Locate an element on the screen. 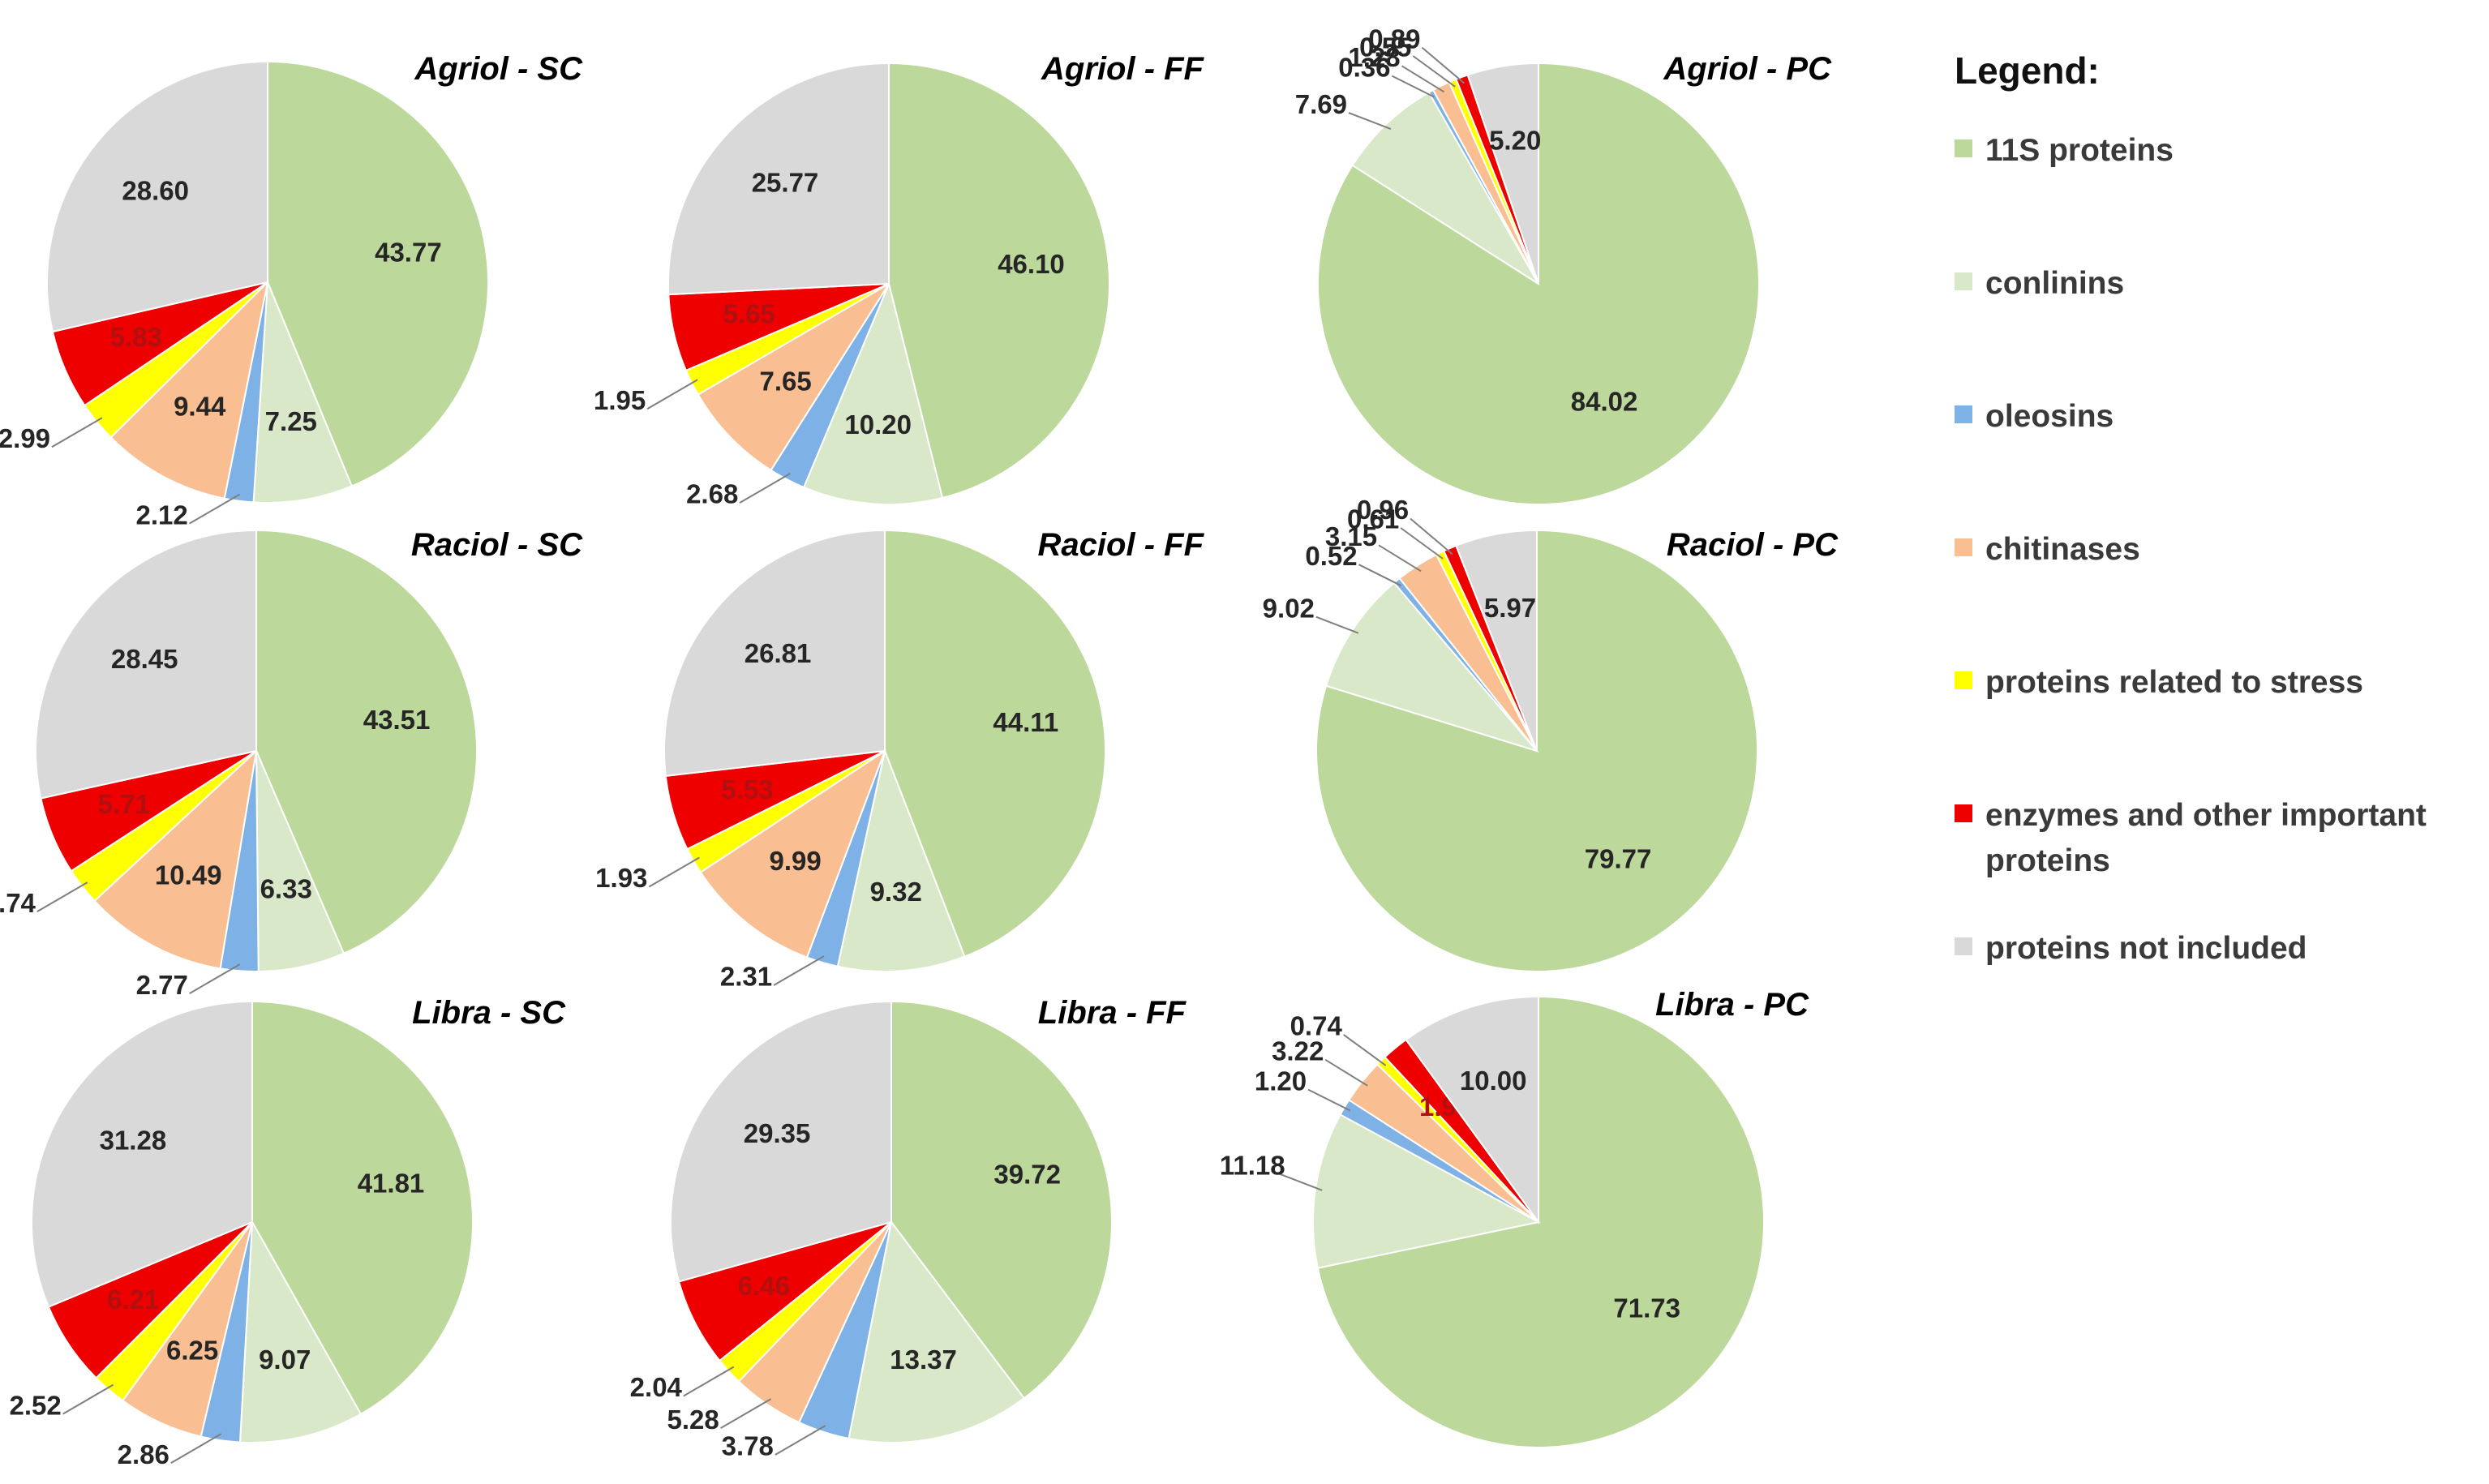  data-label-11s: 46.10 is located at coordinates (1031, 264).